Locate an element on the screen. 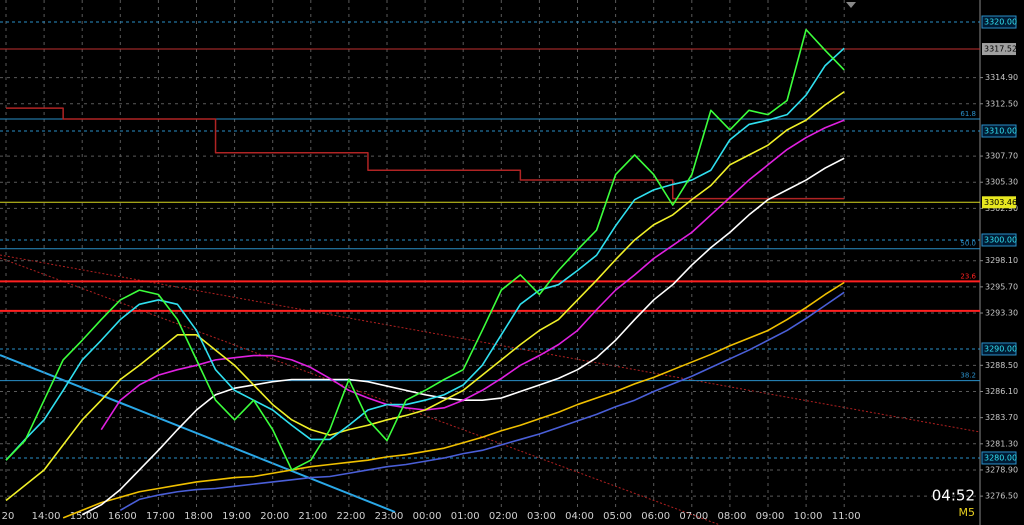 This screenshot has width=1024, height=525. x-tick-label: 10:00 is located at coordinates (808, 516).